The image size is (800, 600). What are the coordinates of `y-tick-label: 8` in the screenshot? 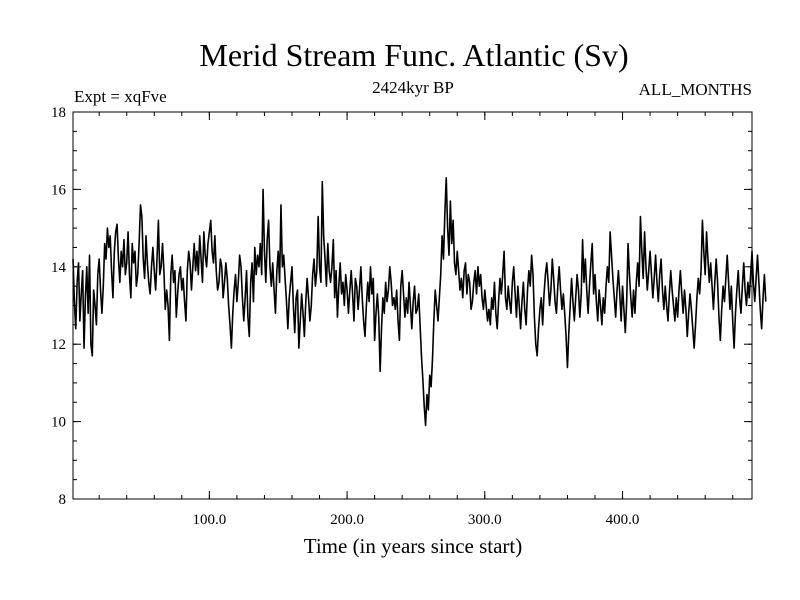 It's located at (63, 500).